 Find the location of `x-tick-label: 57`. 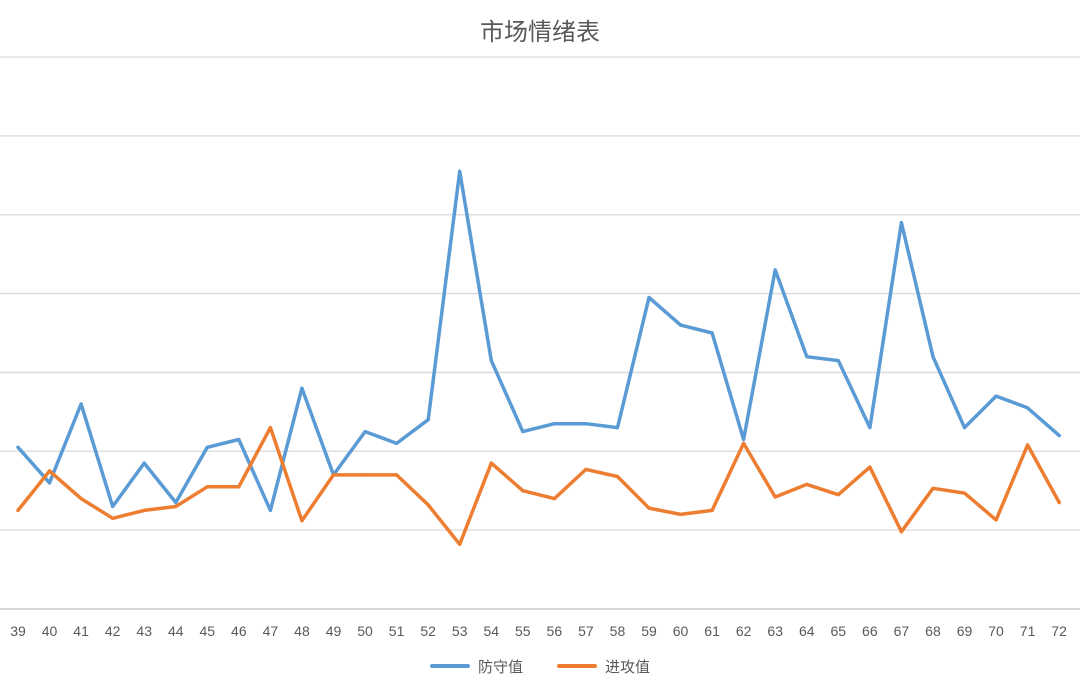

x-tick-label: 57 is located at coordinates (586, 631).